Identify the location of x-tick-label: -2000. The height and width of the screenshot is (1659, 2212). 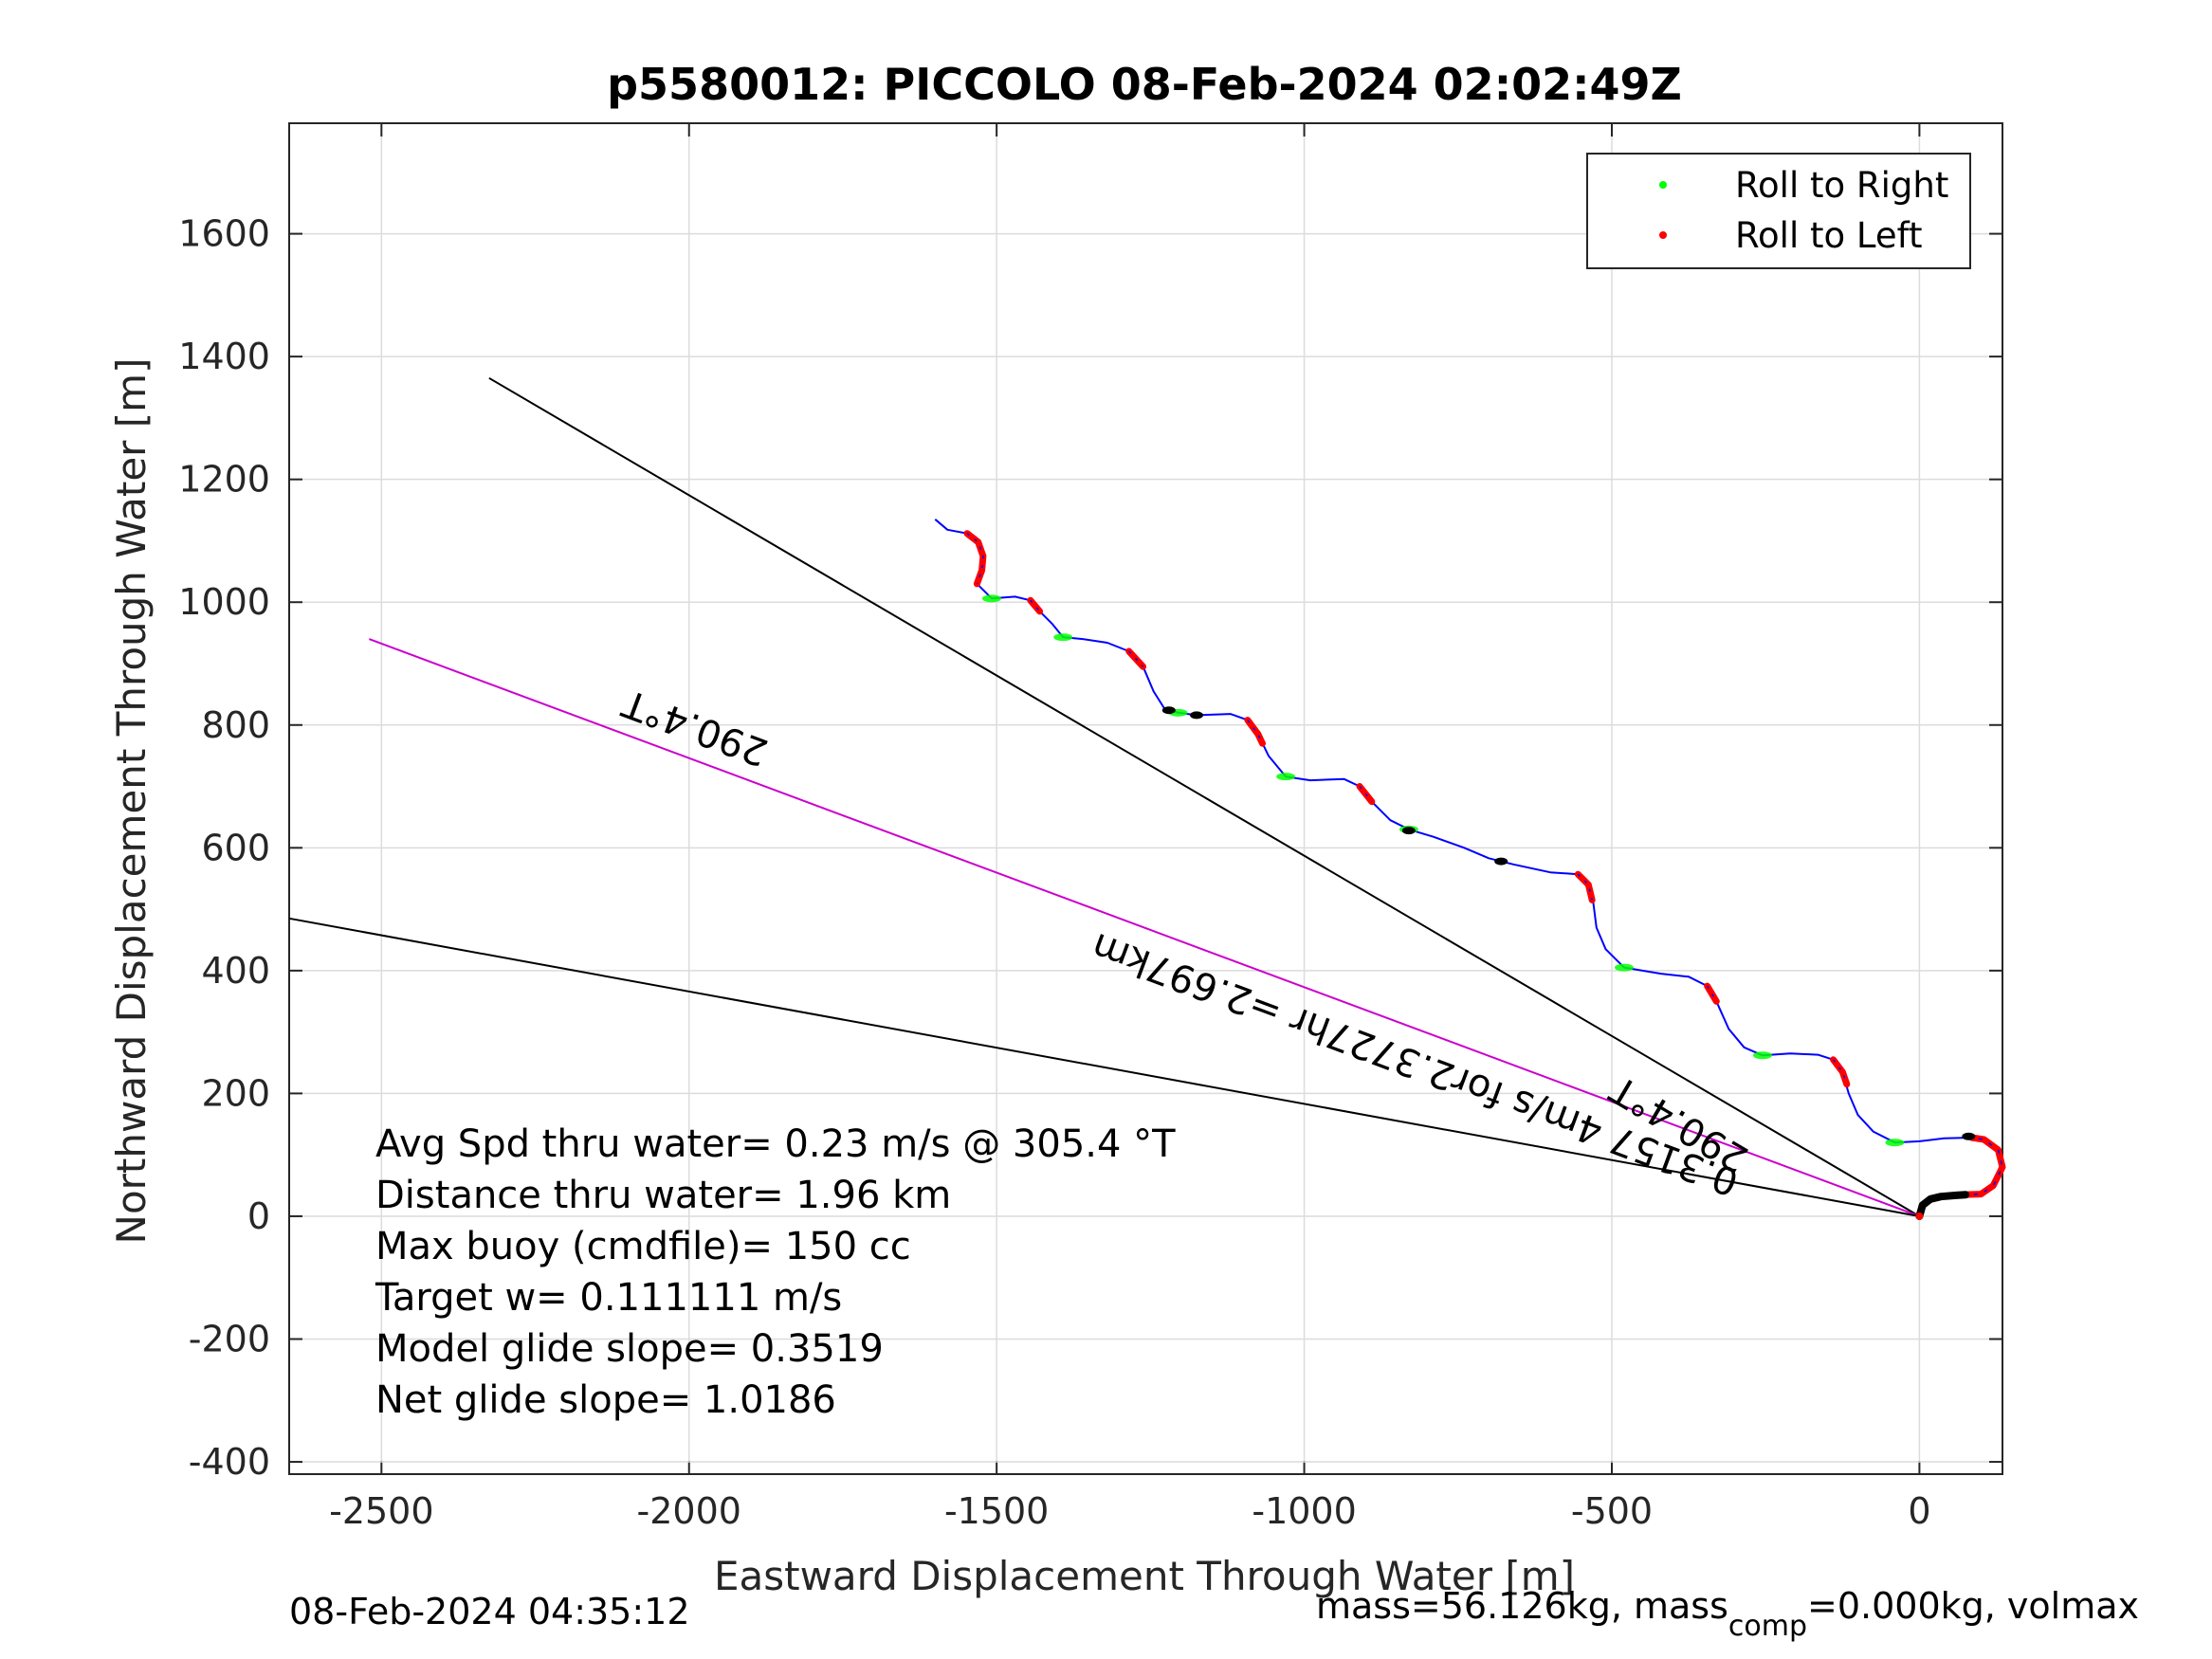
(689, 1511).